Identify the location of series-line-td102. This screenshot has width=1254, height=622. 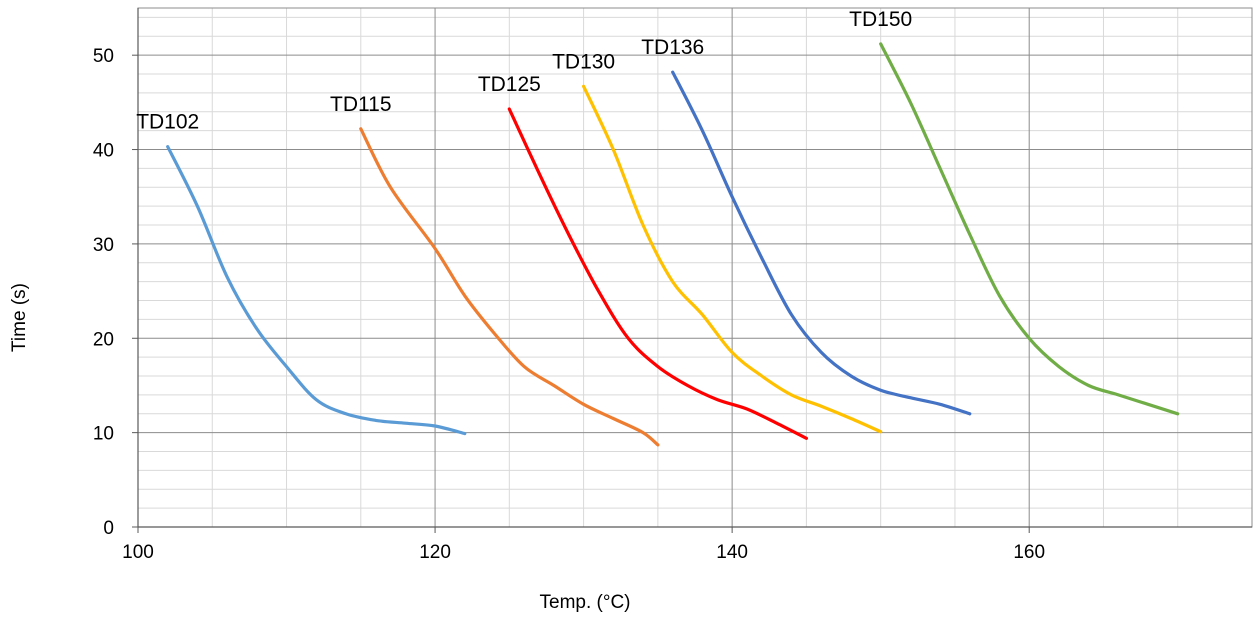
(316, 290).